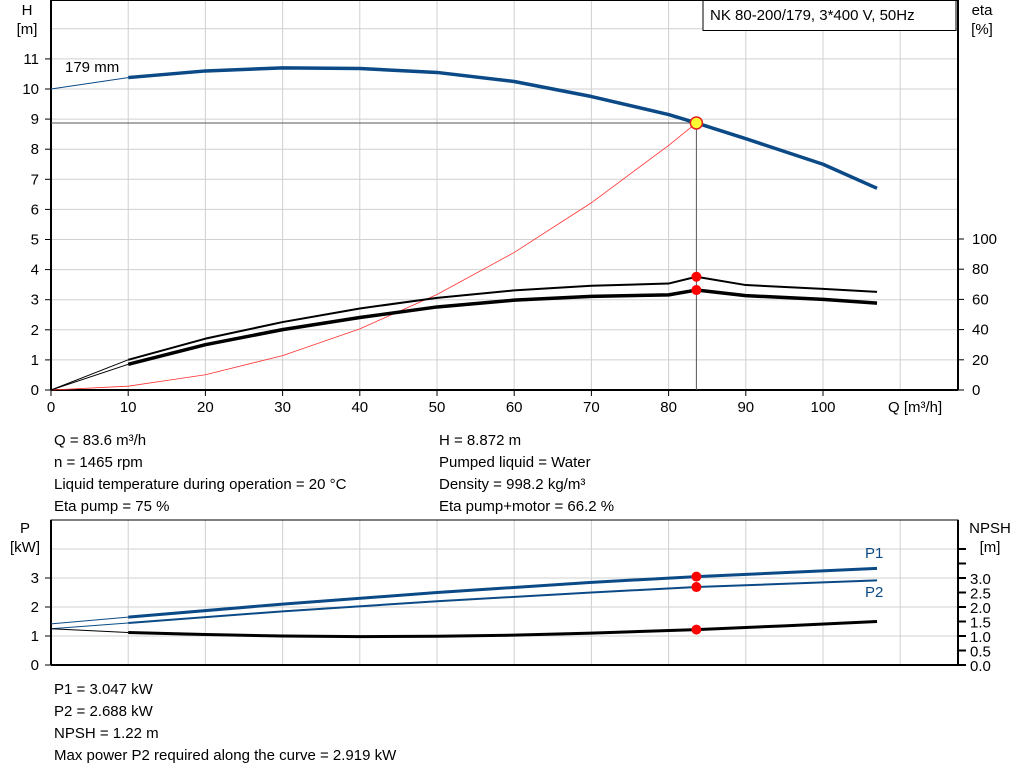  What do you see at coordinates (980, 637) in the screenshot?
I see `y2-tick-label: 1.0` at bounding box center [980, 637].